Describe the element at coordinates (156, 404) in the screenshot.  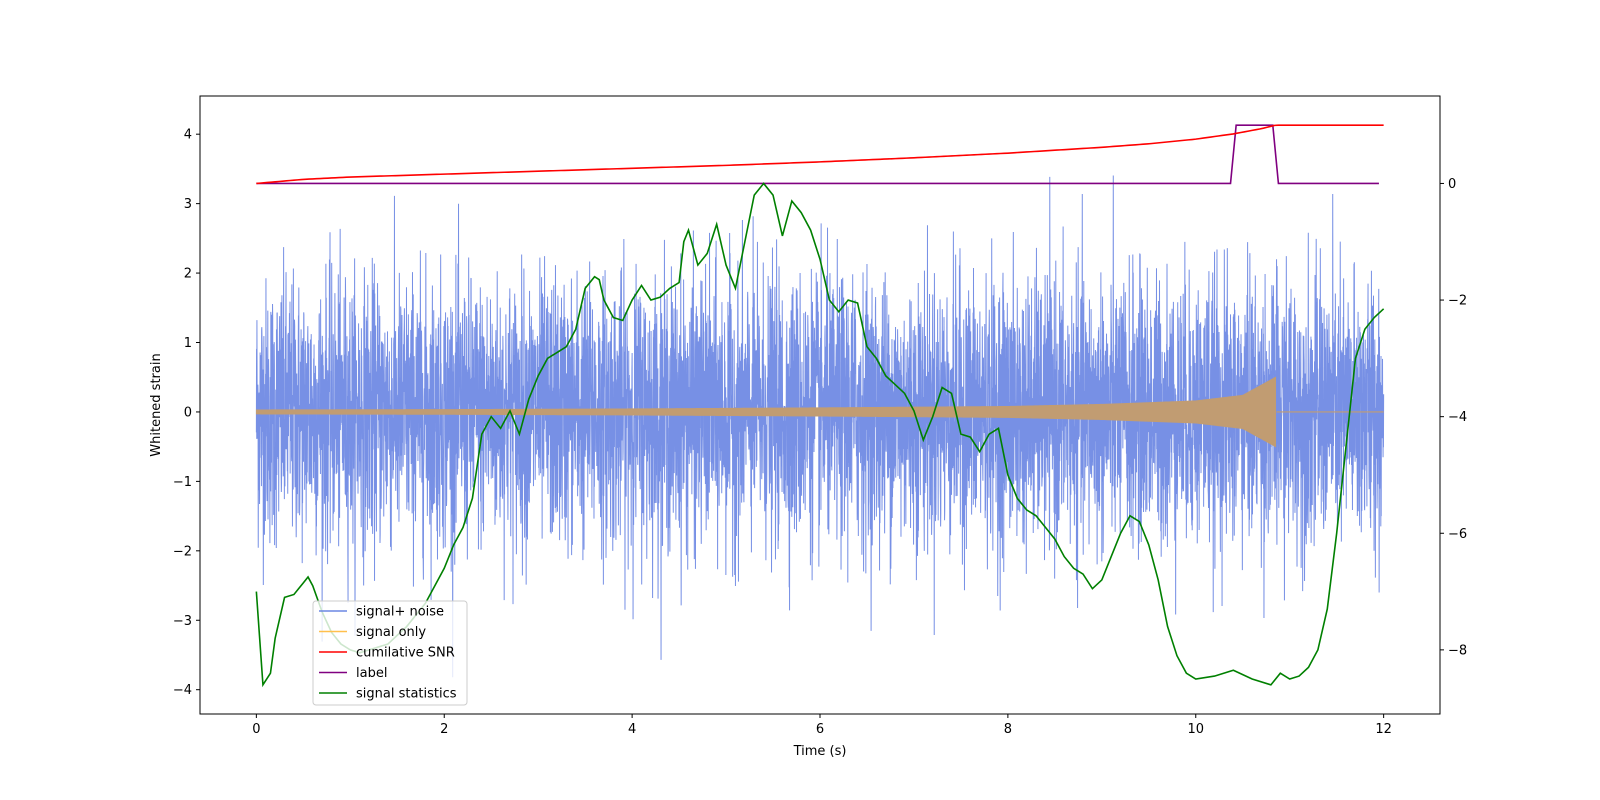
I see `left-y-axis-label: Whitened strain` at that location.